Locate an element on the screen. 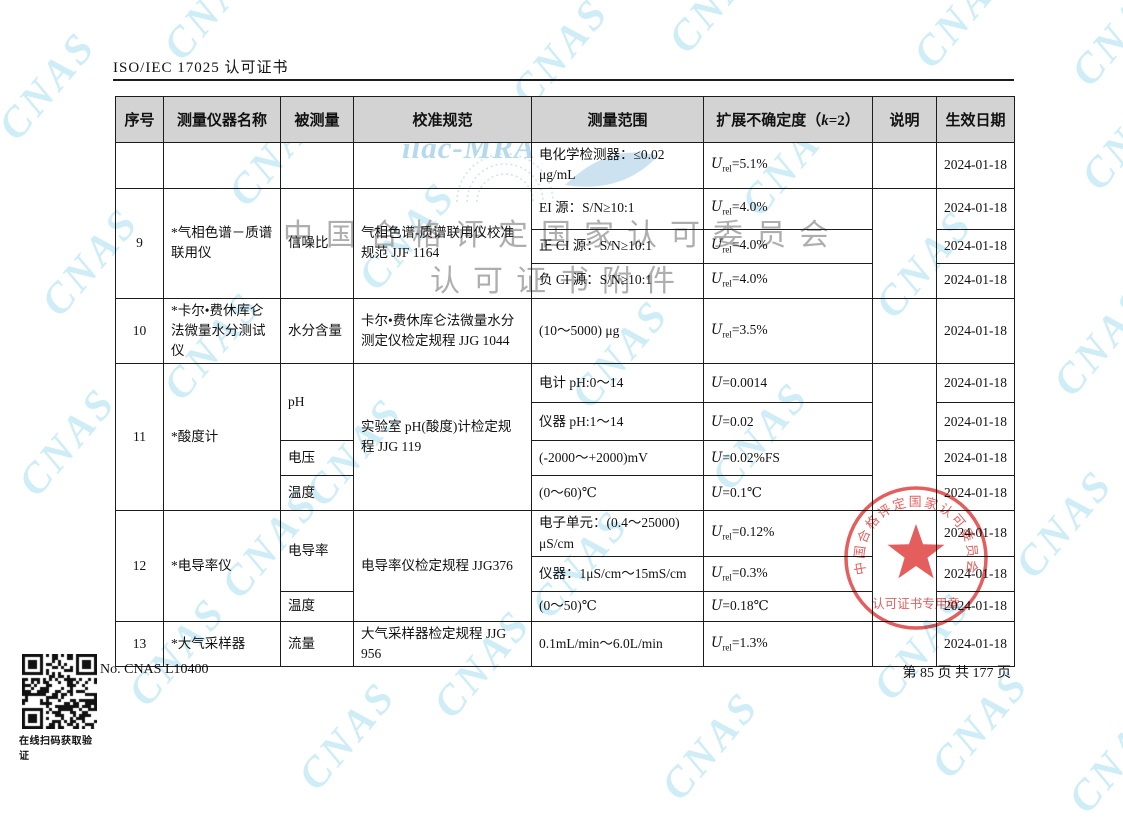  seal-star-icon is located at coordinates (916, 551).